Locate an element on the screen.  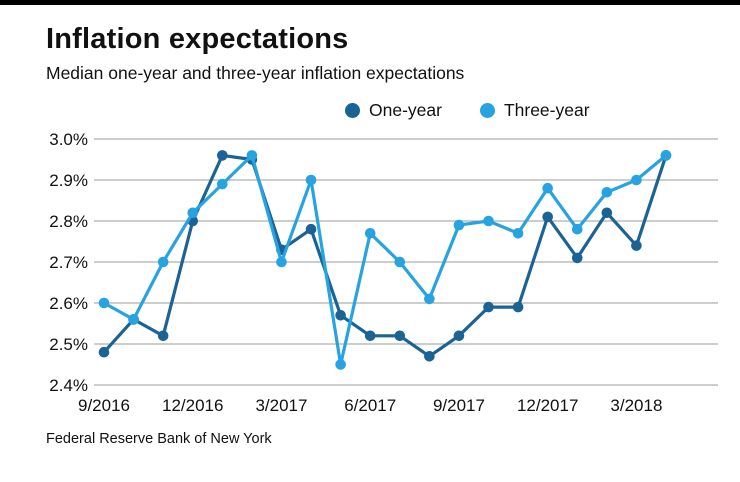
x-axis-tick-label: 3/2018 is located at coordinates (636, 405).